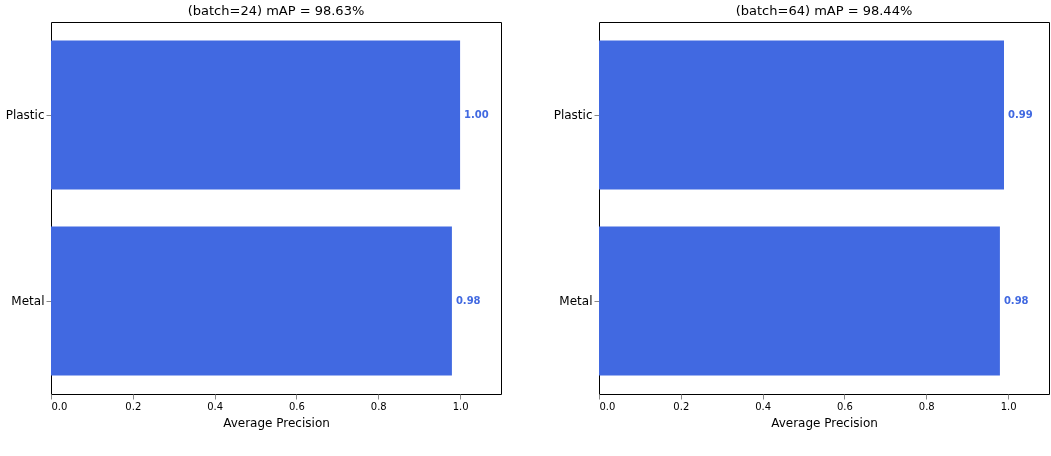  I want to click on chart-title: (batch=24) mAP = 98.63%, so click(276, 10).